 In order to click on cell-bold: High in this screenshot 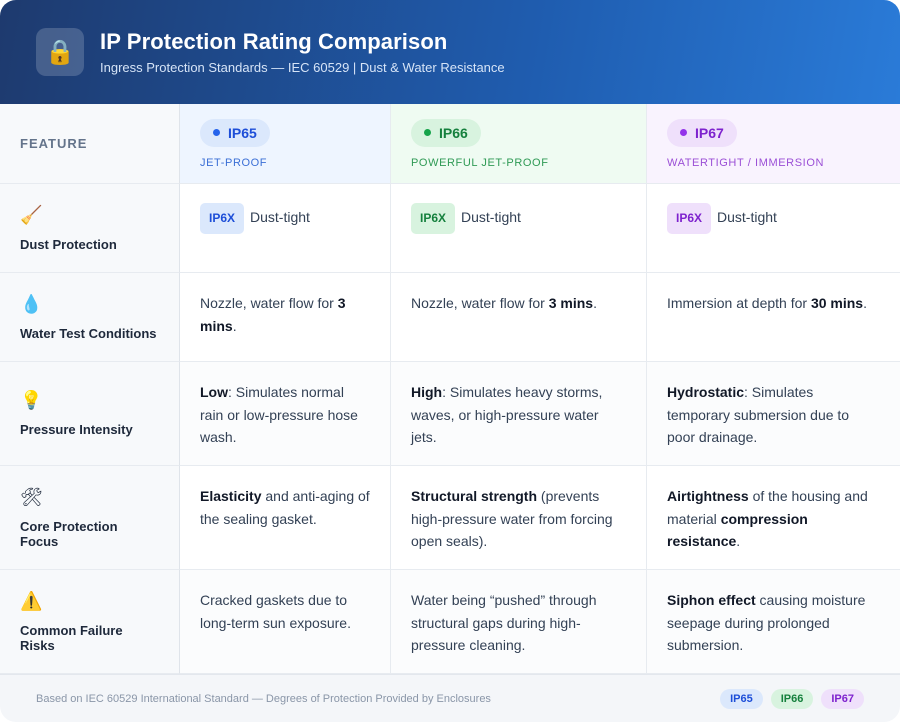, I will do `click(427, 392)`.